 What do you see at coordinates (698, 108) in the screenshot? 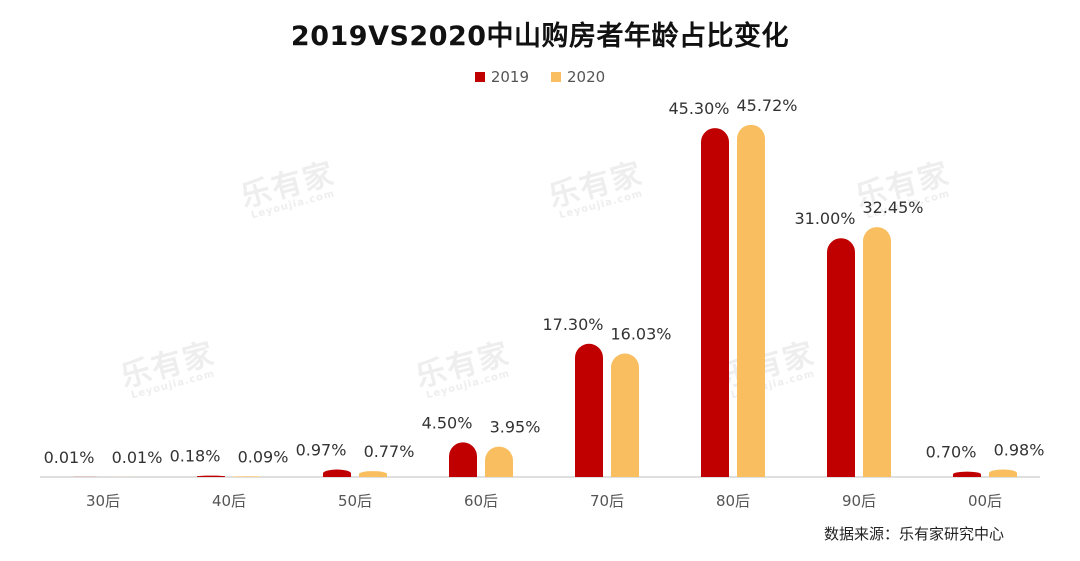
I see `data-label-2019: 45.30%` at bounding box center [698, 108].